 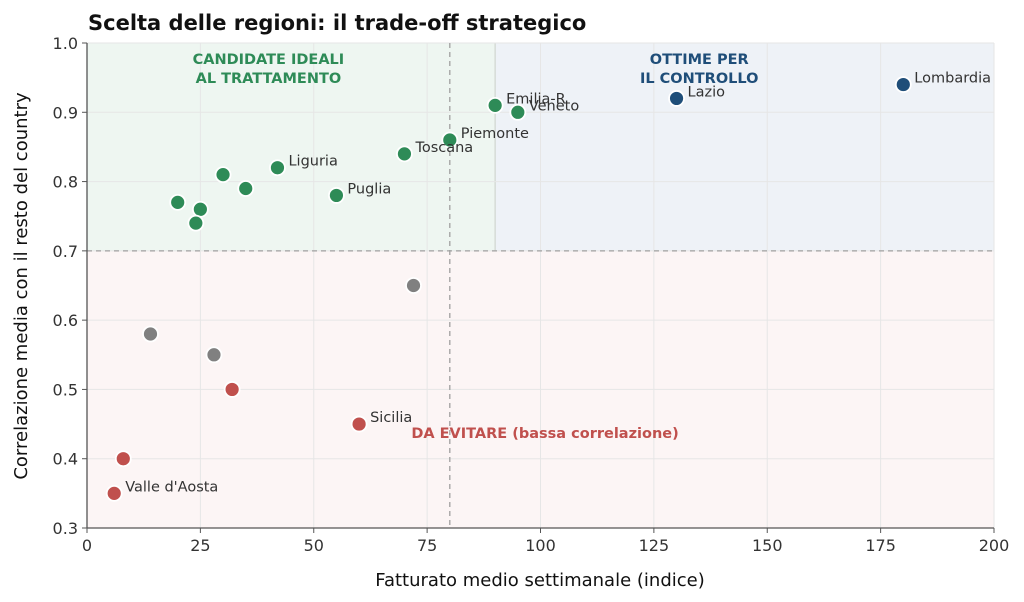 What do you see at coordinates (554, 106) in the screenshot?
I see `data-point-label: Veneto` at bounding box center [554, 106].